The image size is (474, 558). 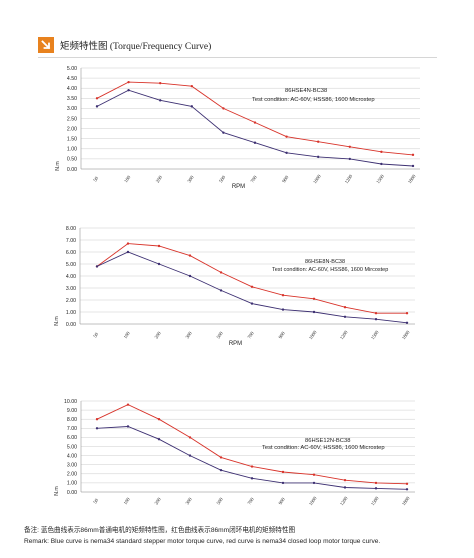 I want to click on y-tick-label: 3.00, so click(x=72, y=109).